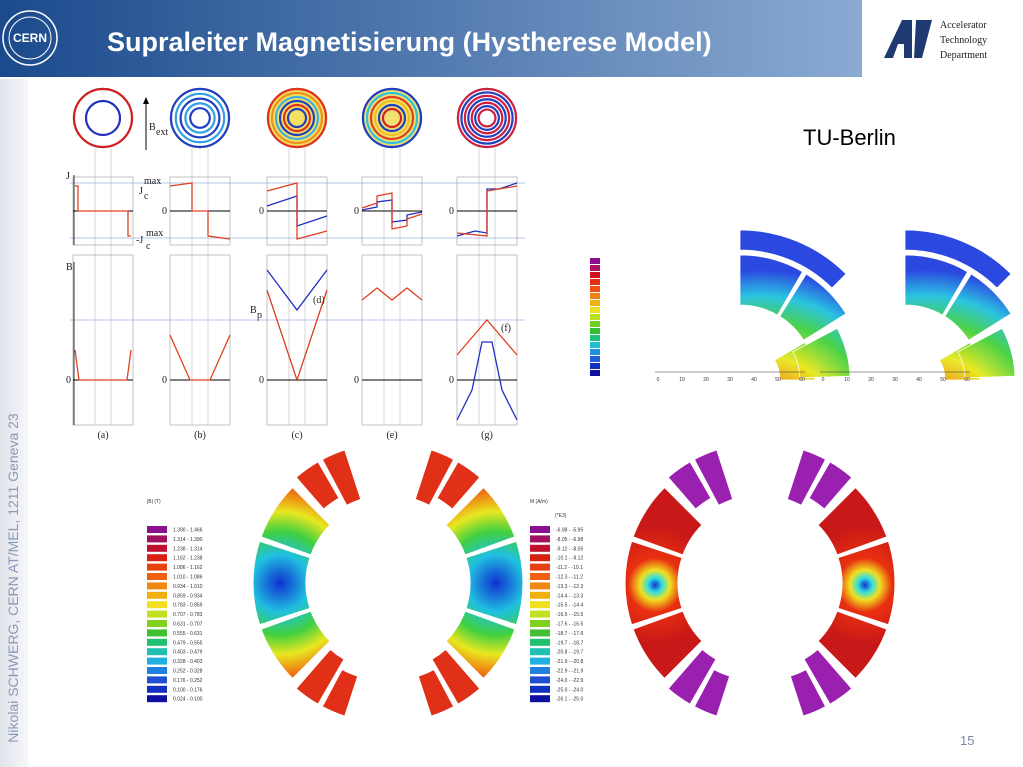 The height and width of the screenshot is (767, 1023). Describe the element at coordinates (569, 578) in the screenshot. I see `legend-row: -12.3 - -11.2` at that location.